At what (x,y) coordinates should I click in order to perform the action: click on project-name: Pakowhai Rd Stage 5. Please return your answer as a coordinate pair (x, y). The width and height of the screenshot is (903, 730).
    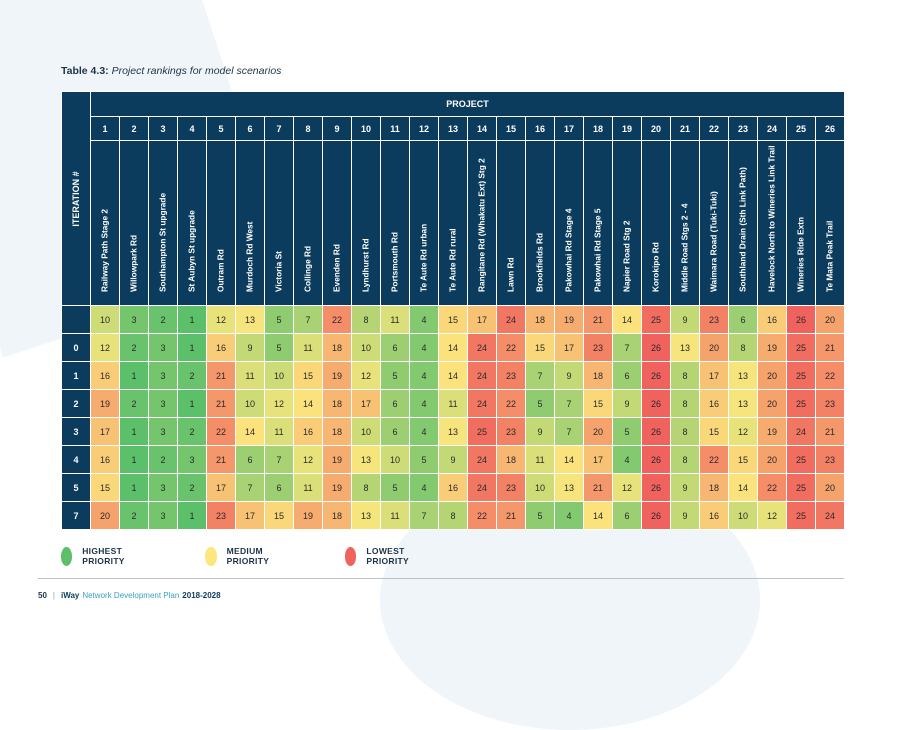
    Looking at the image, I should click on (597, 250).